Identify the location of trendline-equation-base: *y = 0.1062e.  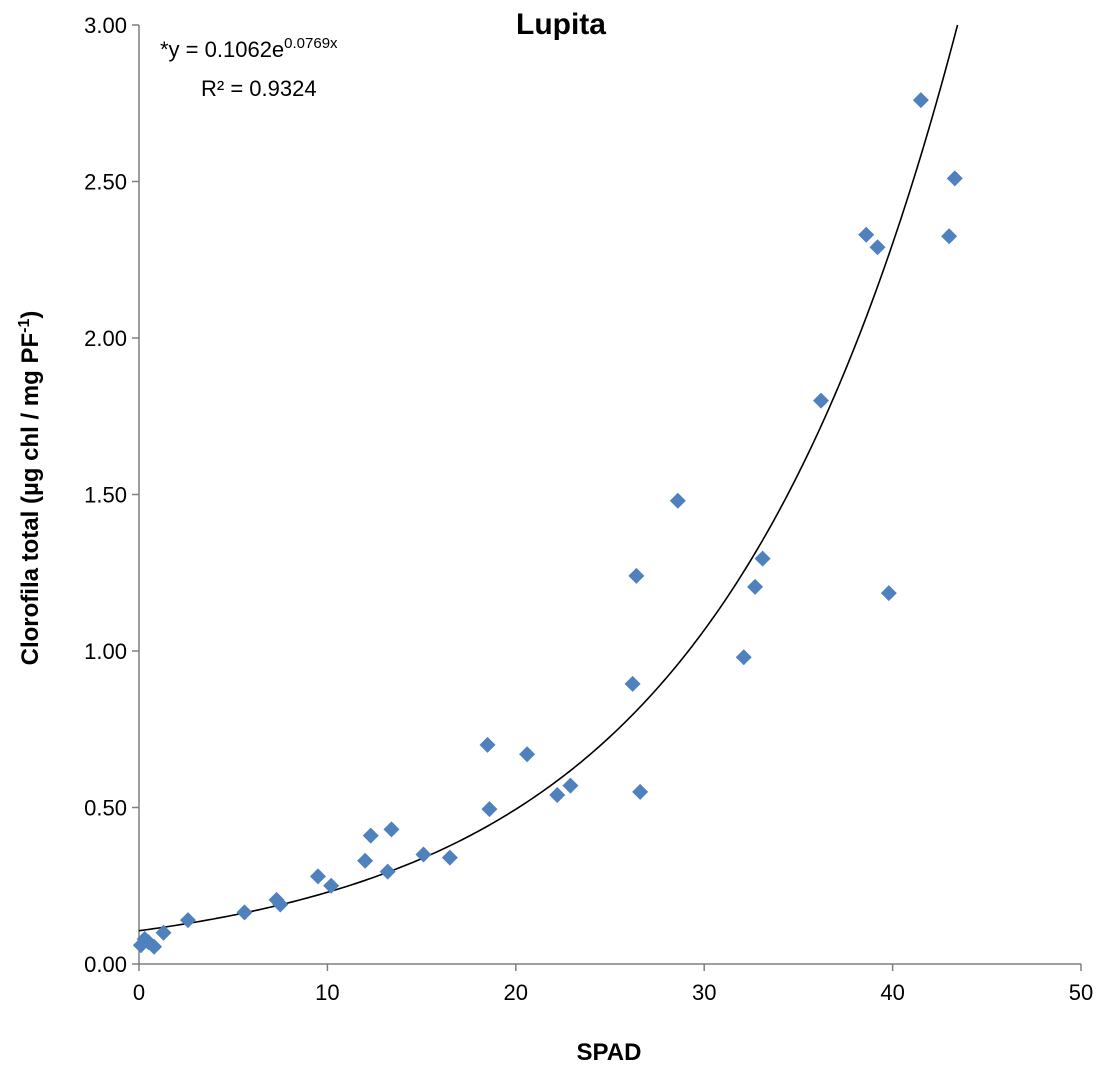
(222, 49).